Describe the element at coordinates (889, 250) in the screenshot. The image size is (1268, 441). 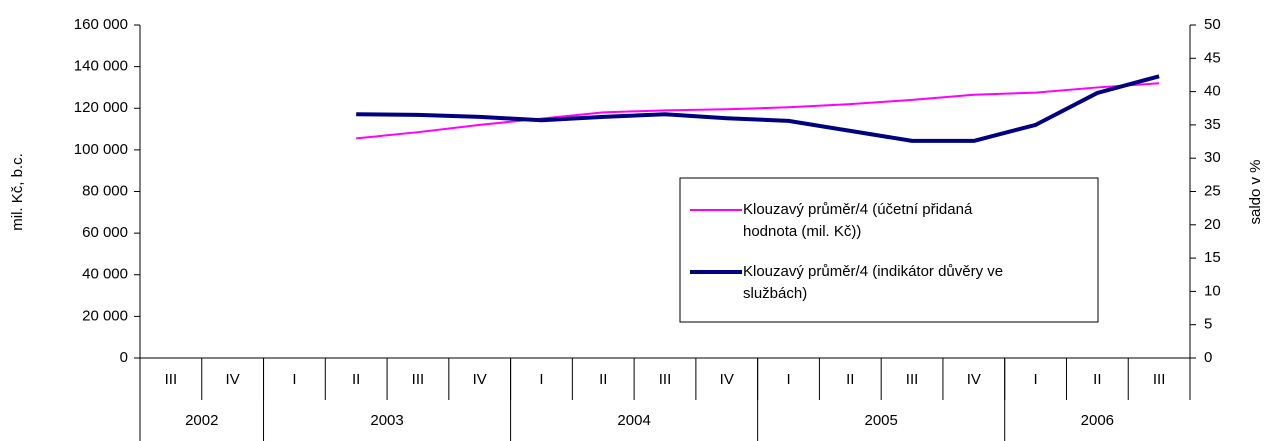
I see `legend-box` at that location.